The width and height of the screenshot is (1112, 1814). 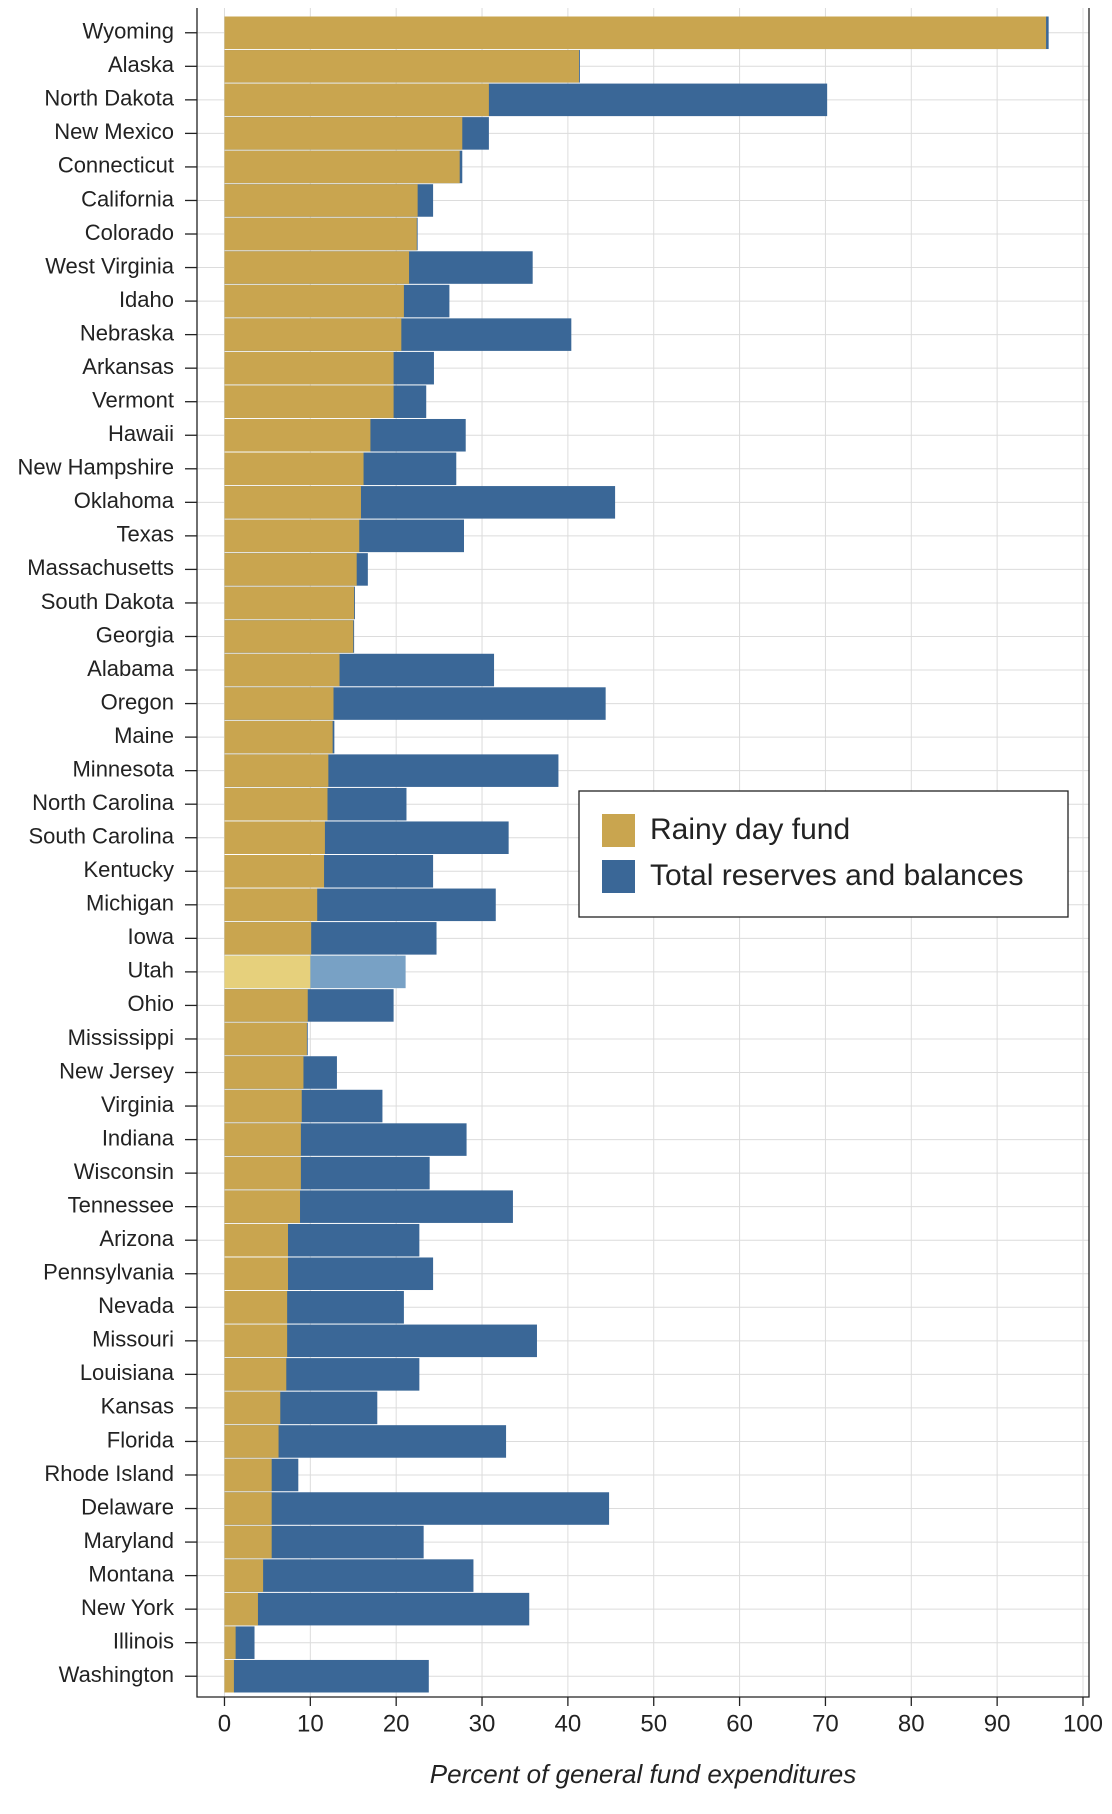 I want to click on y-tick-label: Missouri, so click(x=133, y=1339).